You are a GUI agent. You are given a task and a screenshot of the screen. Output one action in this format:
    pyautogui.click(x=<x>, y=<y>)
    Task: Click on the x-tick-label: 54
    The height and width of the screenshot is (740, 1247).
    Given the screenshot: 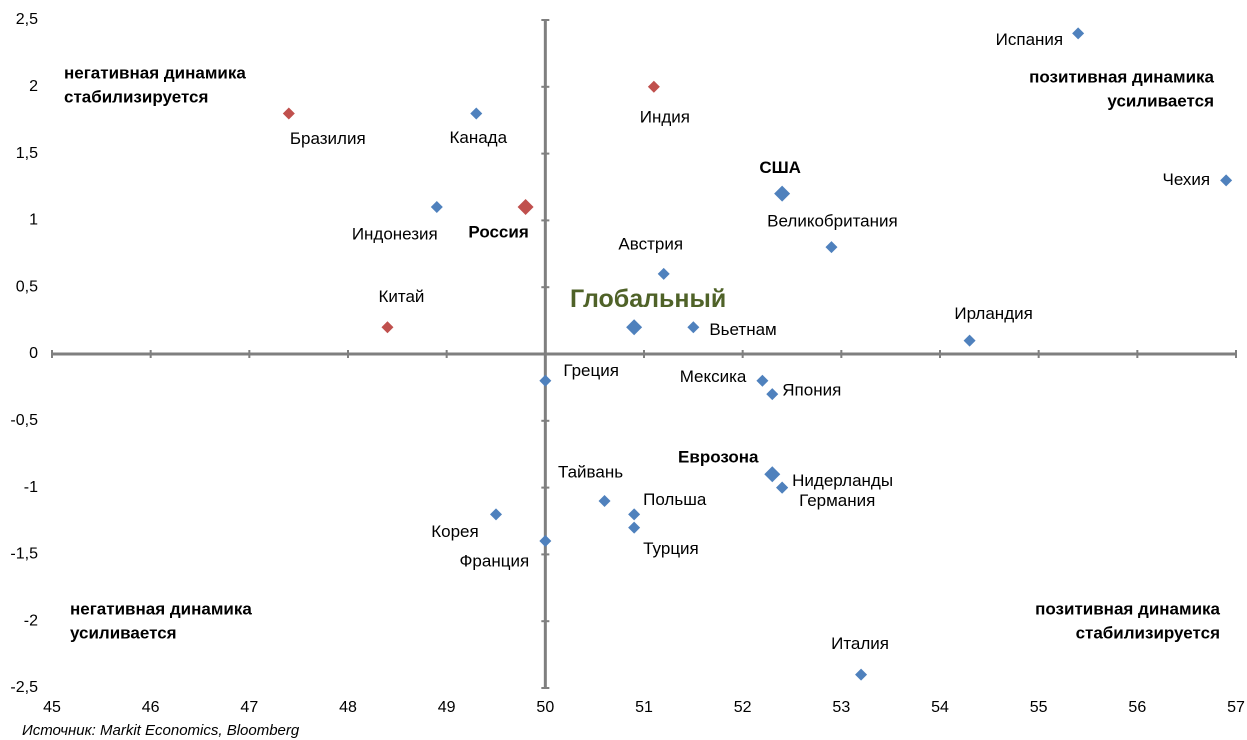 What is the action you would take?
    pyautogui.click(x=940, y=707)
    